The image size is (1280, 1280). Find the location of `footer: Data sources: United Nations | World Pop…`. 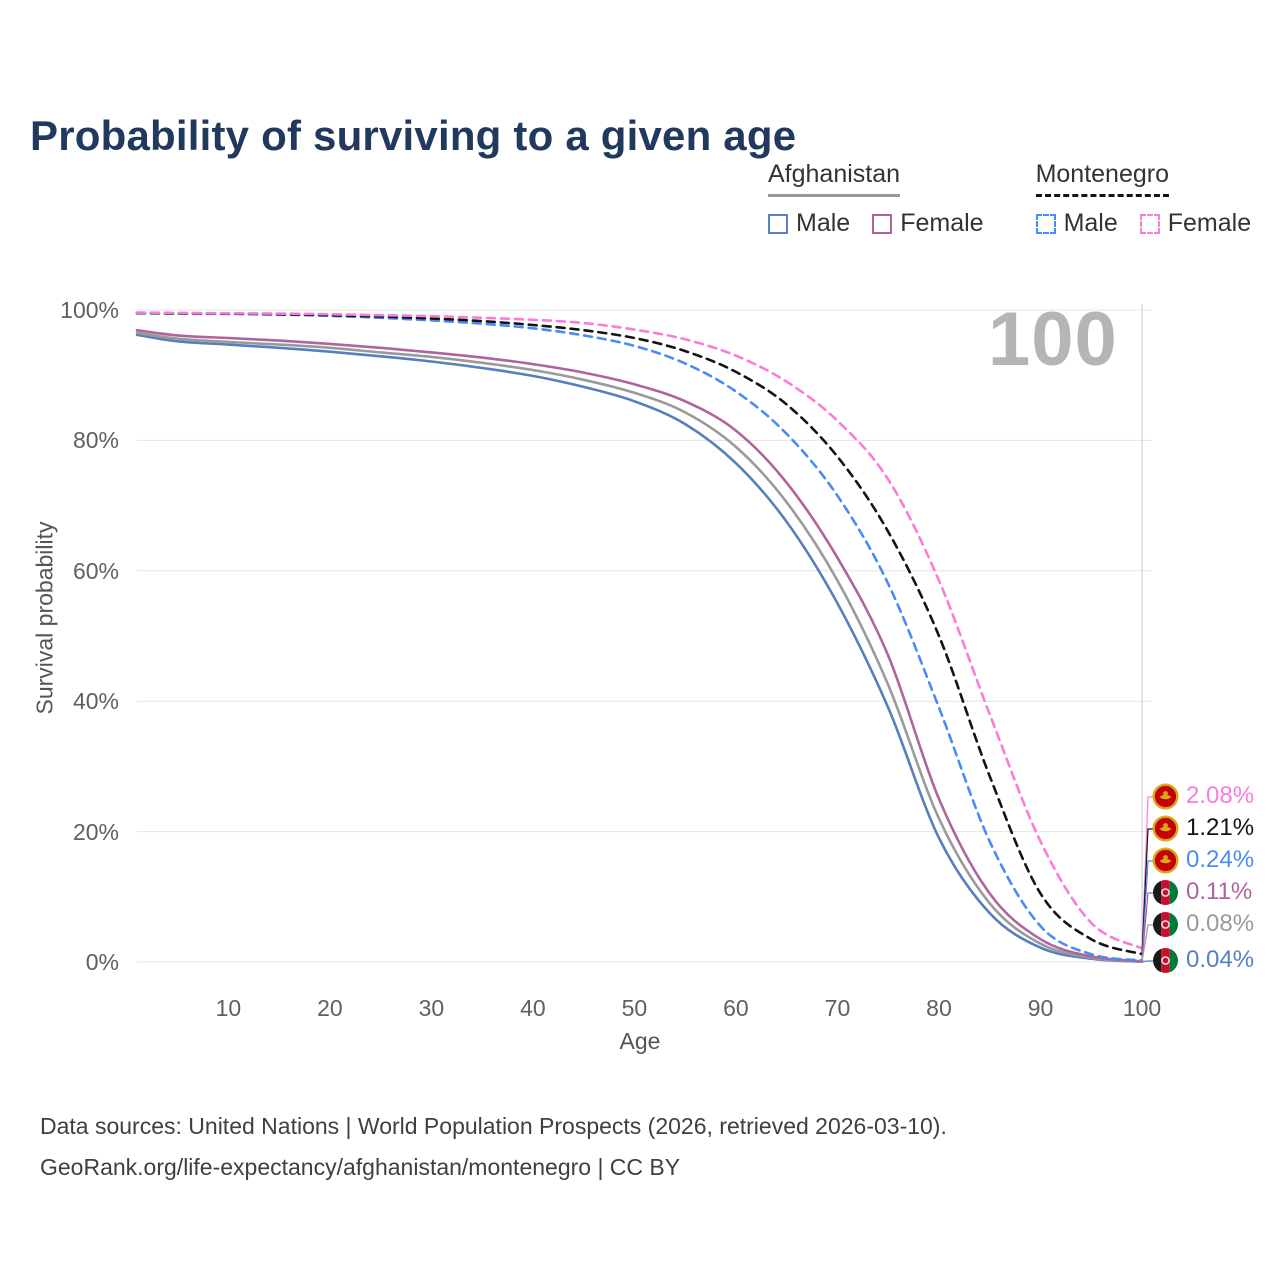

footer: Data sources: United Nations | World Pop… is located at coordinates (493, 1147).